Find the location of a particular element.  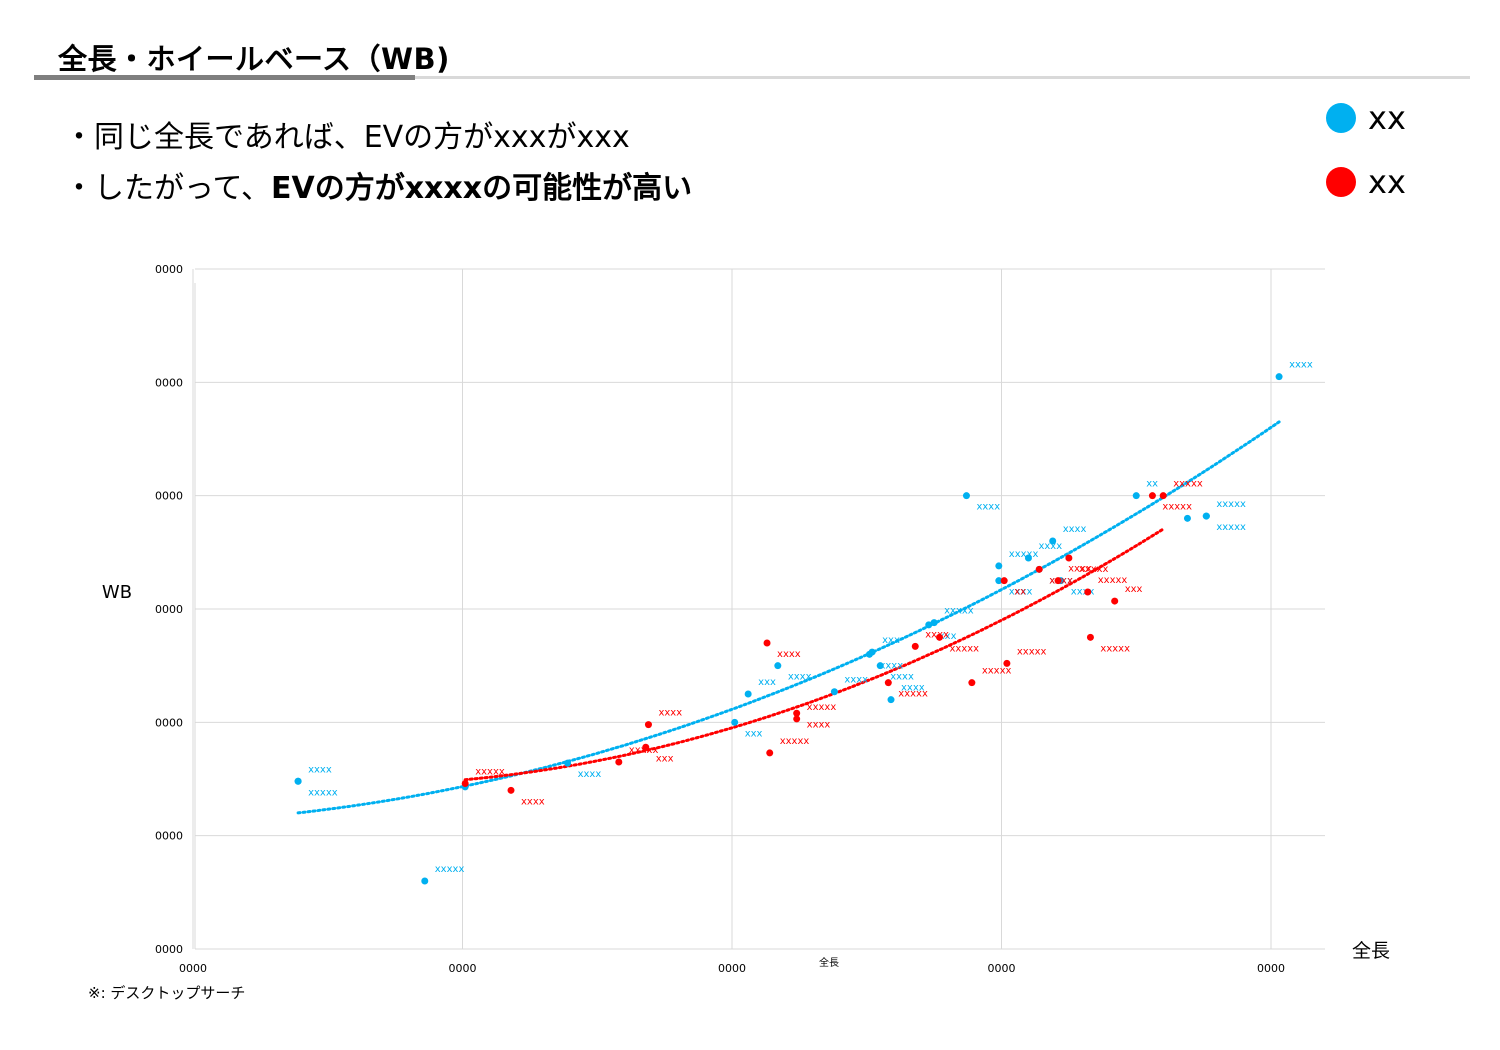

title-underline-light is located at coordinates (942, 77).